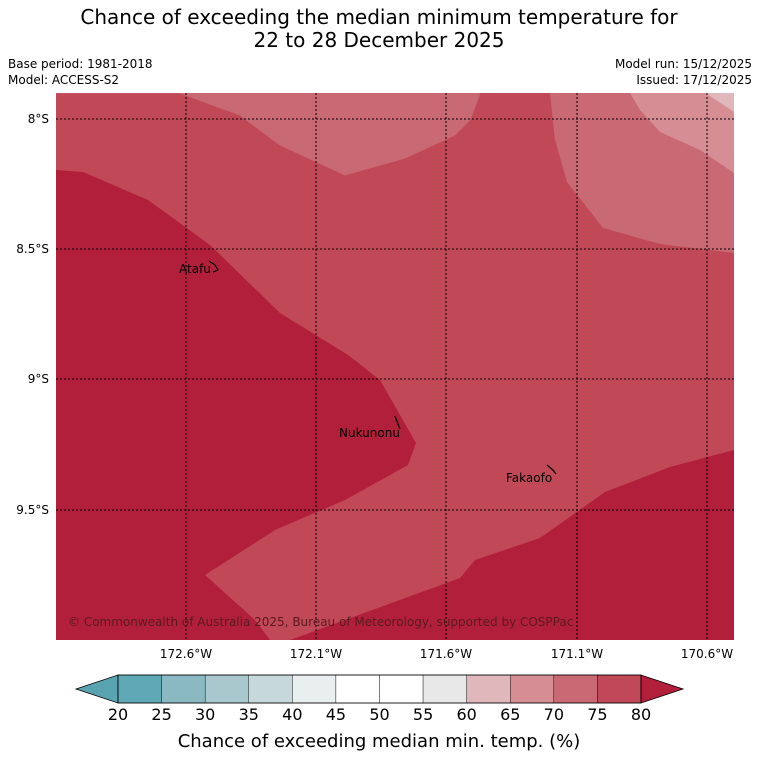  I want to click on colorbar-tick-label: 75, so click(597, 714).